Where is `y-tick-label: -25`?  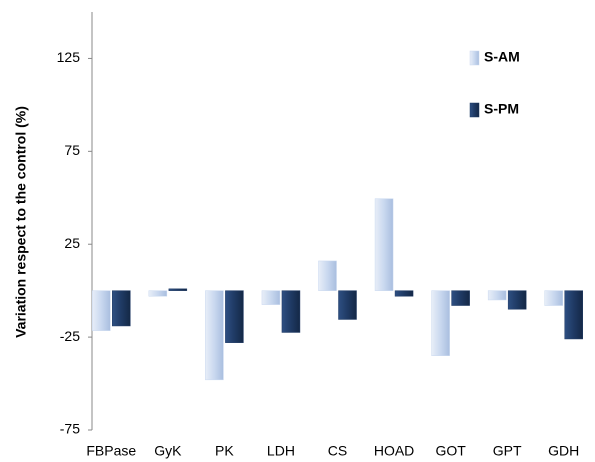
y-tick-label: -25 is located at coordinates (70, 336).